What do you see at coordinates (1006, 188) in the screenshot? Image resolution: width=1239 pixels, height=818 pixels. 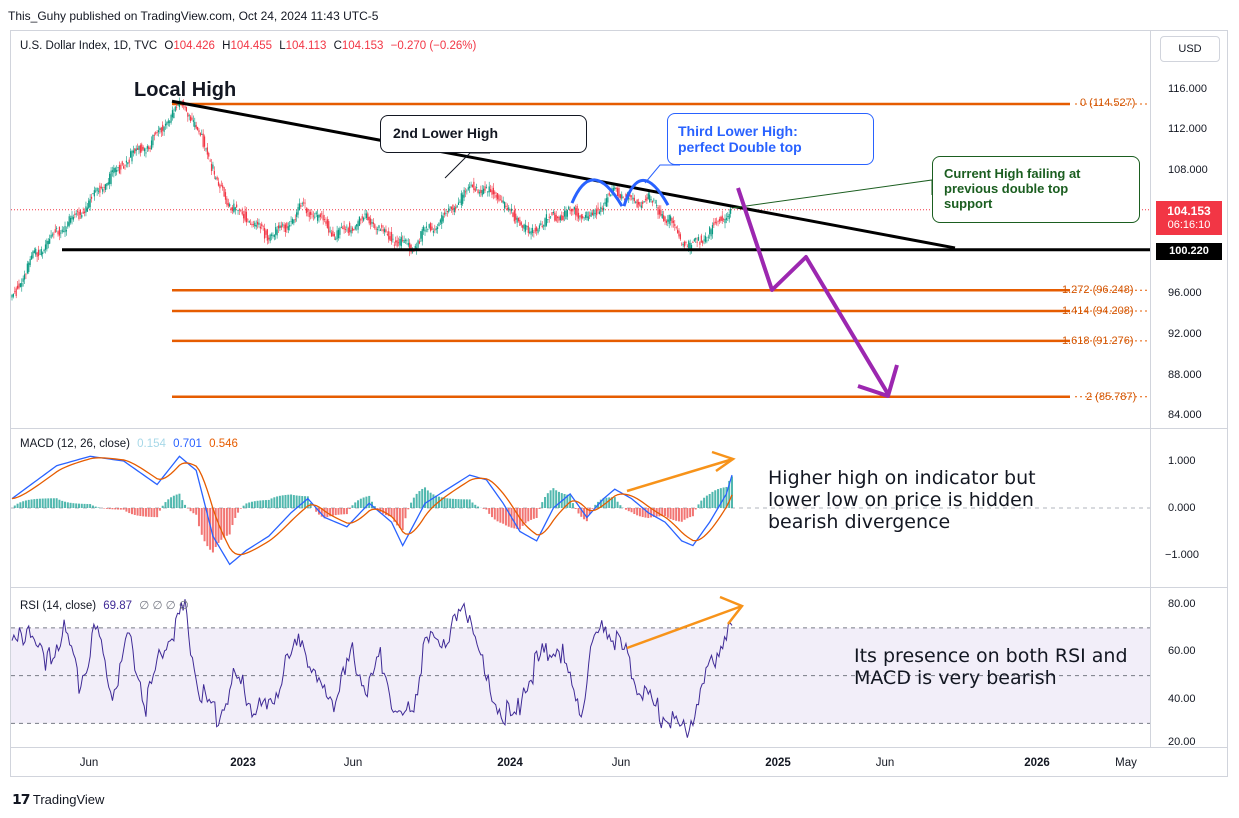 I see `current-high-line-2: previous double top` at bounding box center [1006, 188].